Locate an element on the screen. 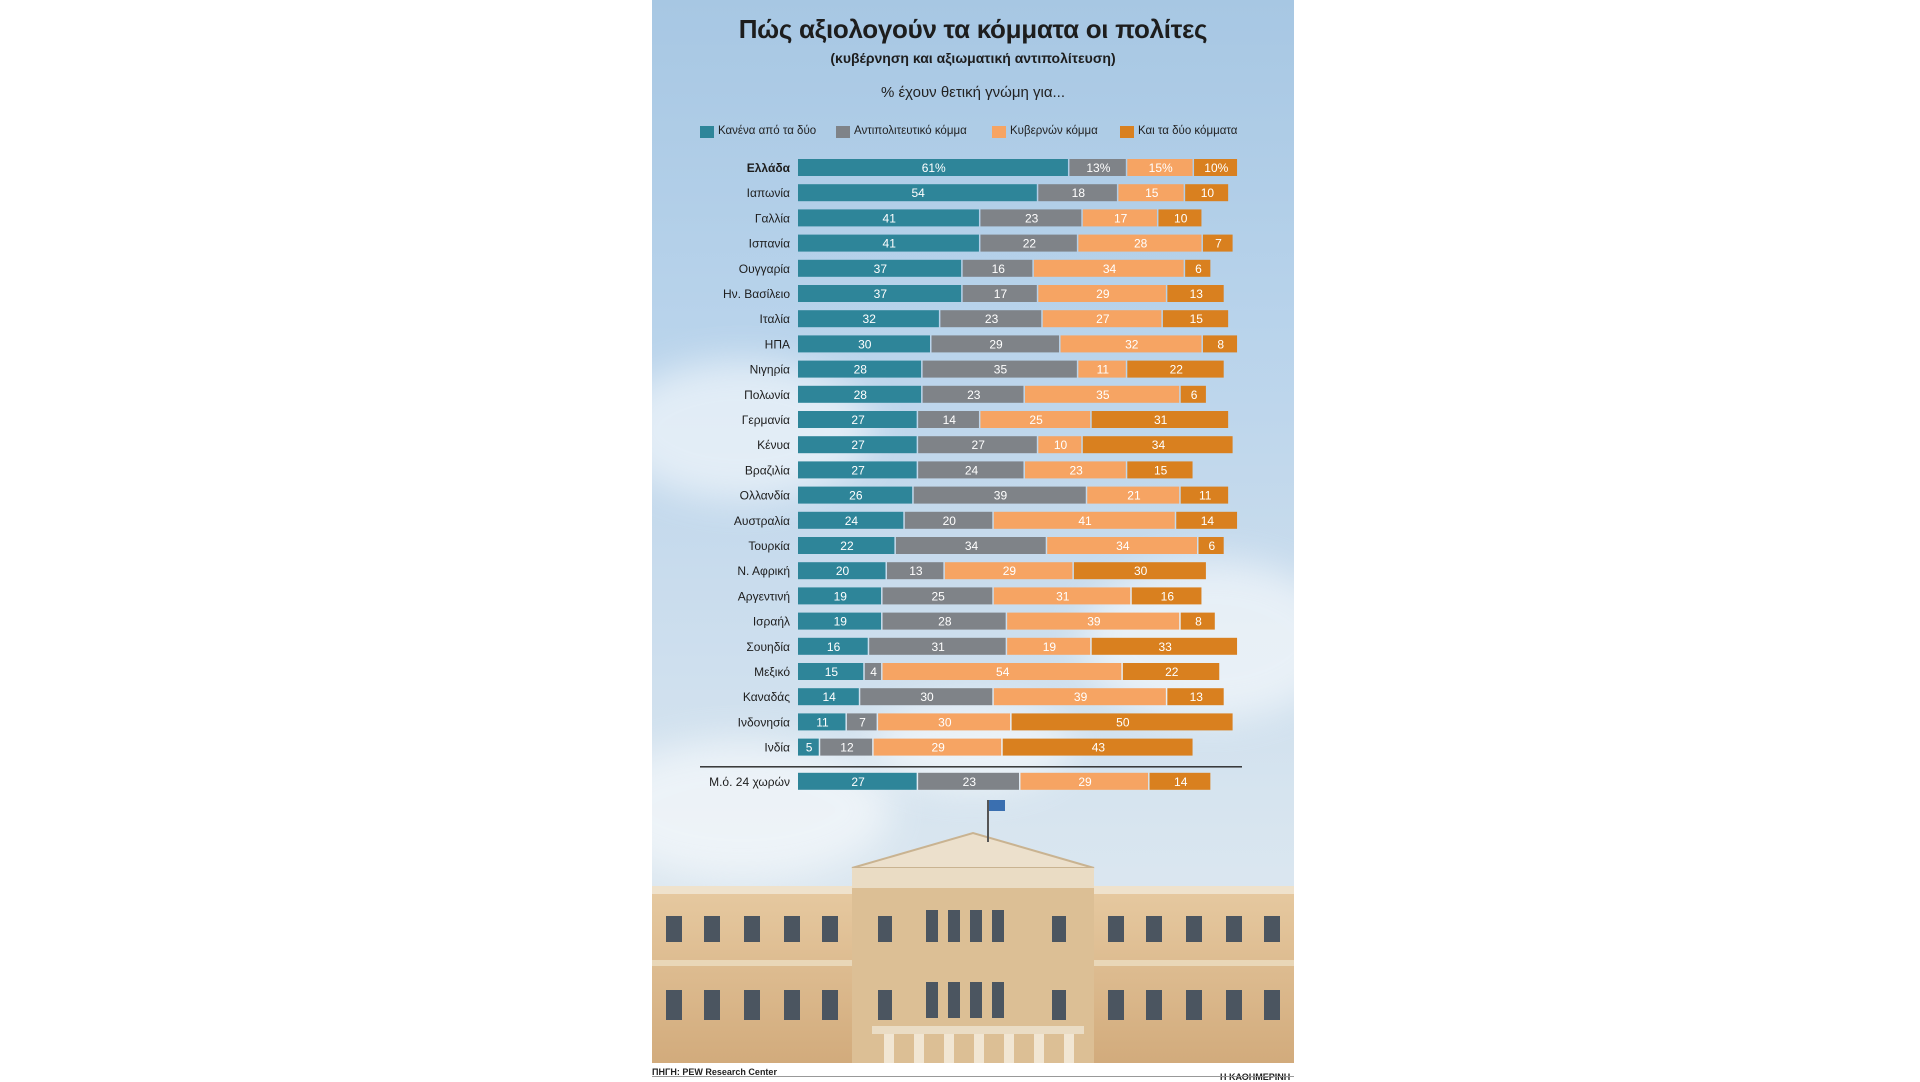 The width and height of the screenshot is (1920, 1082). publisher-logo: Η ΚΑΘΗΜΕΡΙΝΗ is located at coordinates (1255, 1077).